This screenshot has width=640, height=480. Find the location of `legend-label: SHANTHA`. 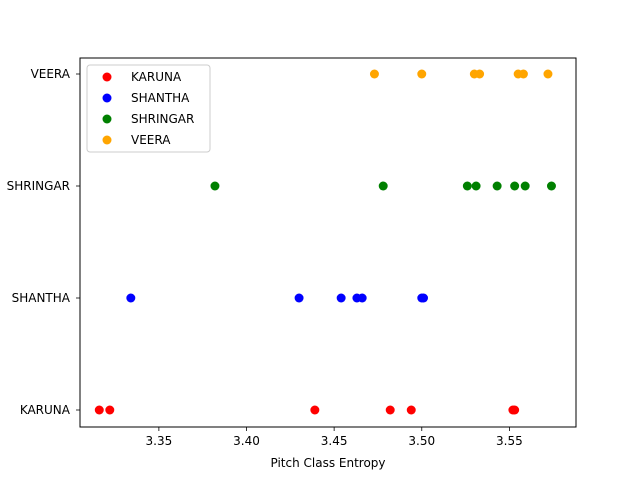

legend-label: SHANTHA is located at coordinates (160, 98).